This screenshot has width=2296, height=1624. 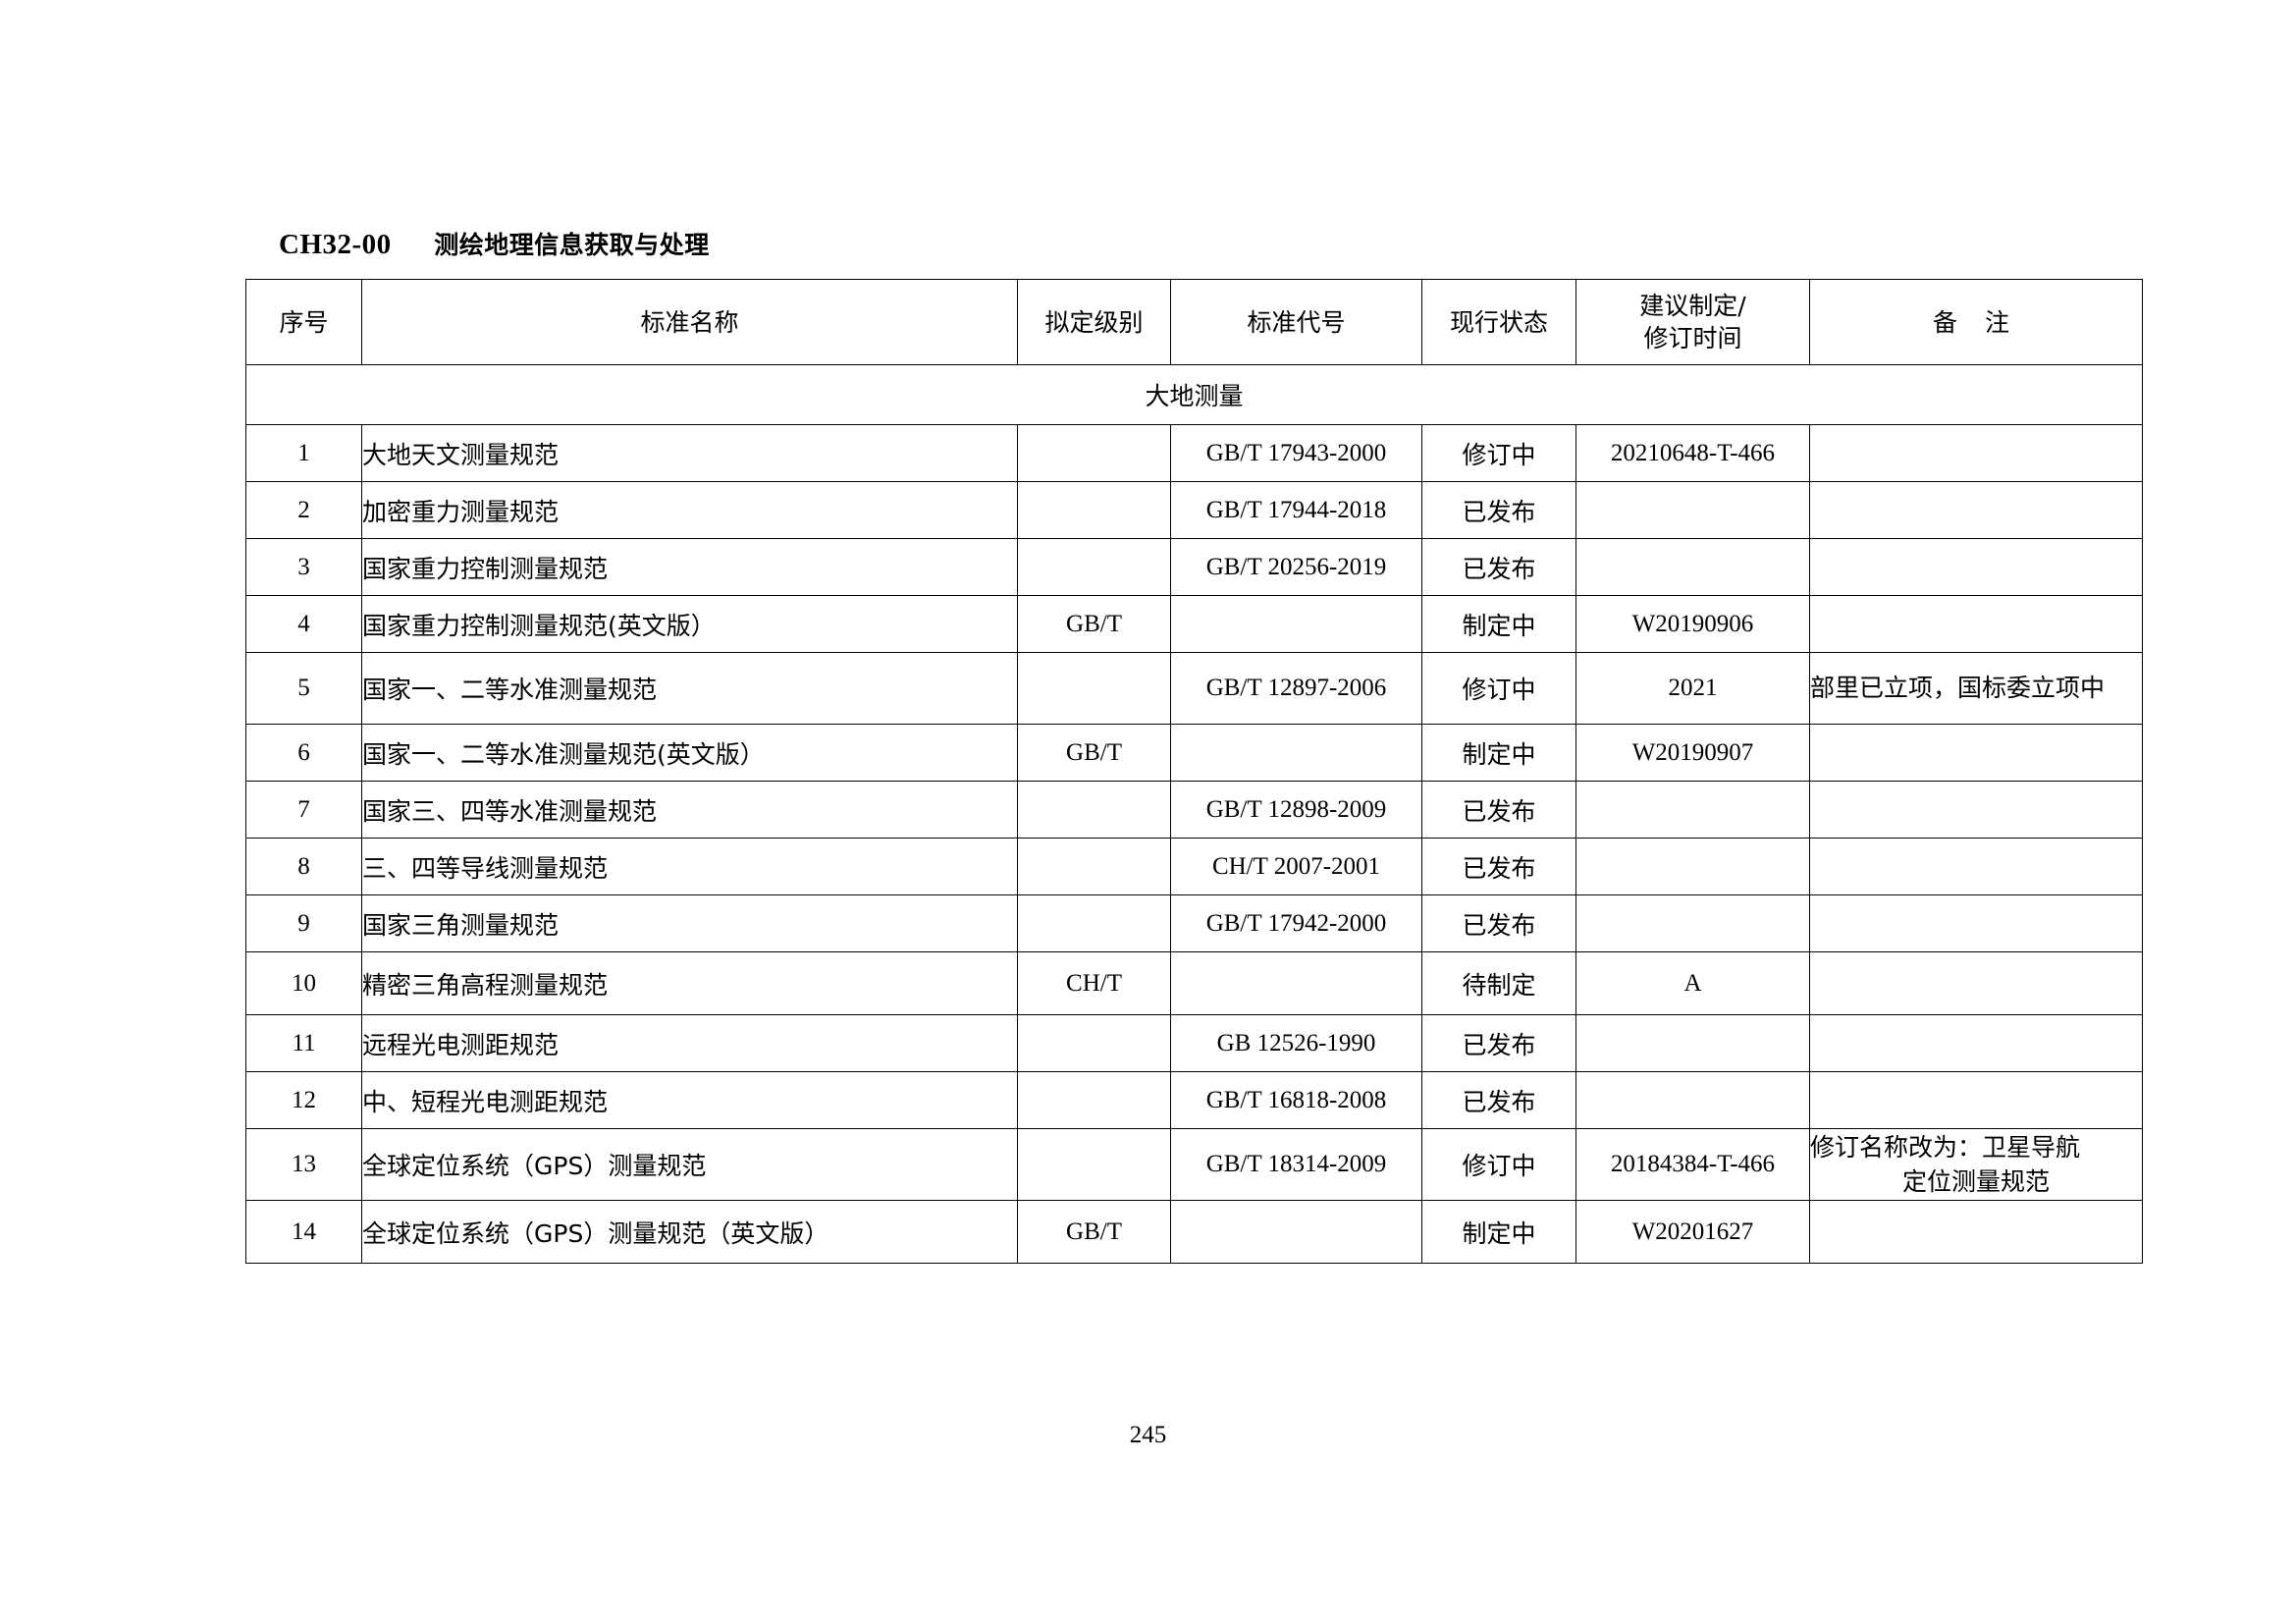 I want to click on cell-time: W20190907, so click(x=1692, y=753).